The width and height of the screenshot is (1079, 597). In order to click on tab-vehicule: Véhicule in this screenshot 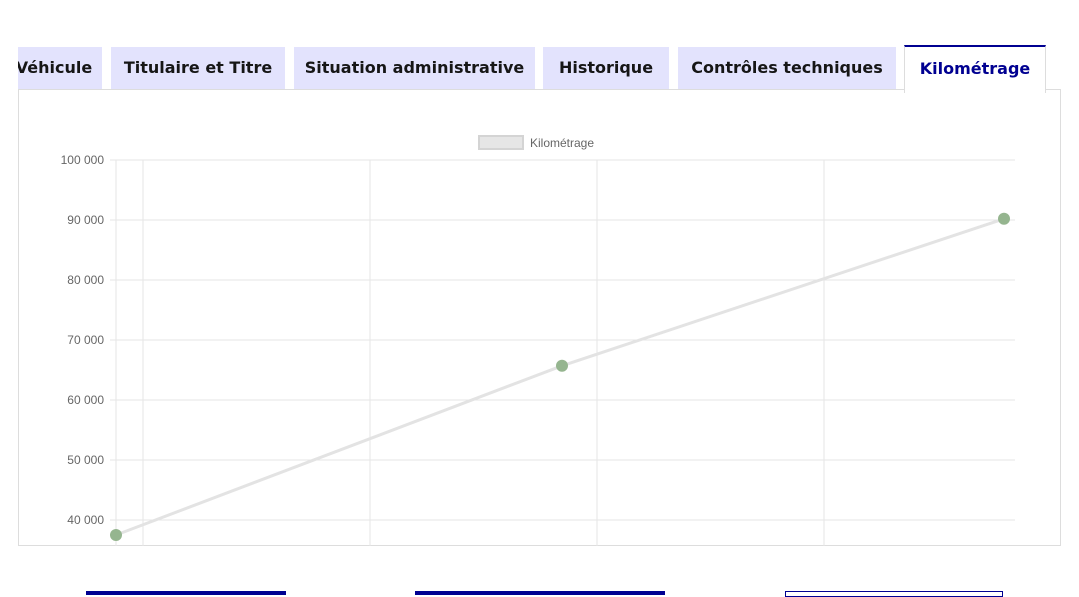, I will do `click(60, 68)`.